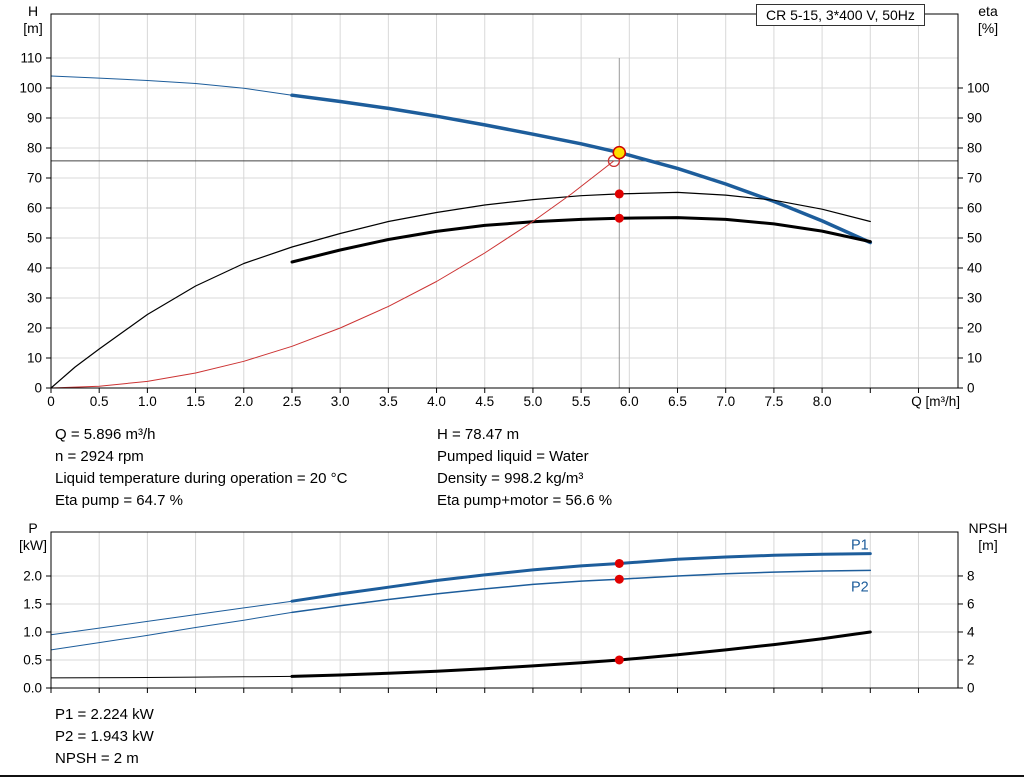  Describe the element at coordinates (971, 575) in the screenshot. I see `y2-tick-label: 8` at that location.